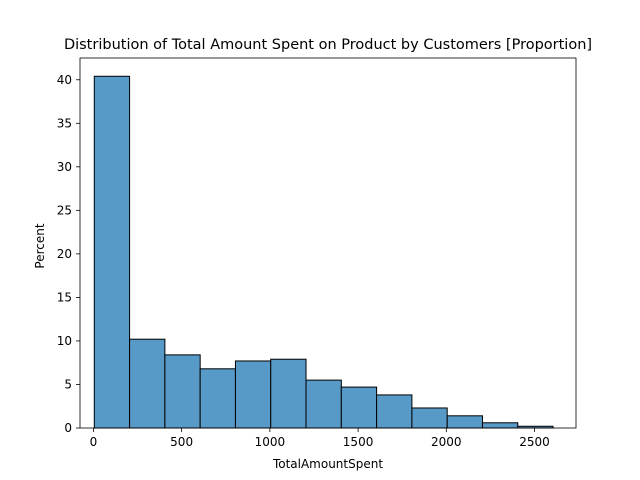  What do you see at coordinates (64, 123) in the screenshot?
I see `y-tick-label: 35` at bounding box center [64, 123].